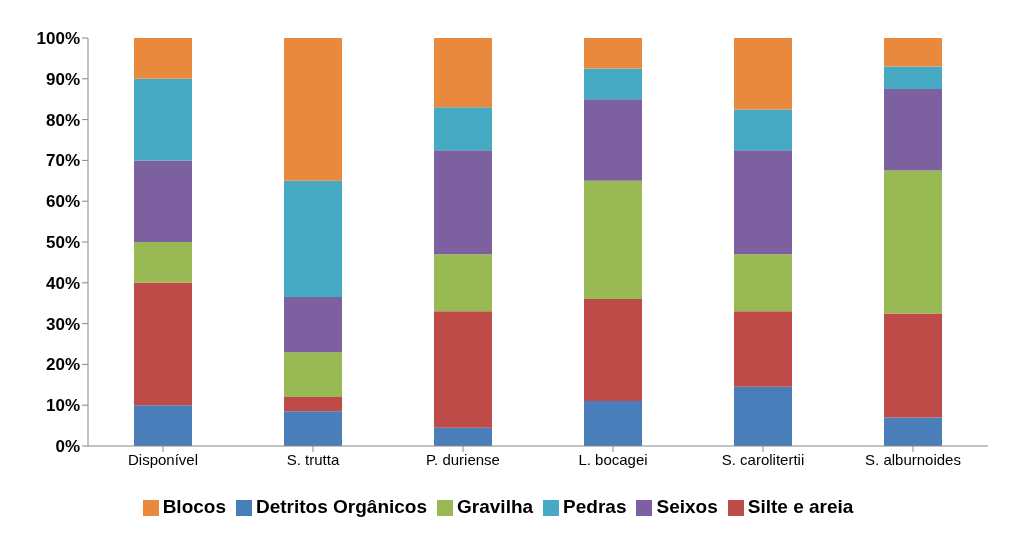 This screenshot has height=536, width=1022. Describe the element at coordinates (62, 161) in the screenshot. I see `y-tick-label: 70%` at that location.